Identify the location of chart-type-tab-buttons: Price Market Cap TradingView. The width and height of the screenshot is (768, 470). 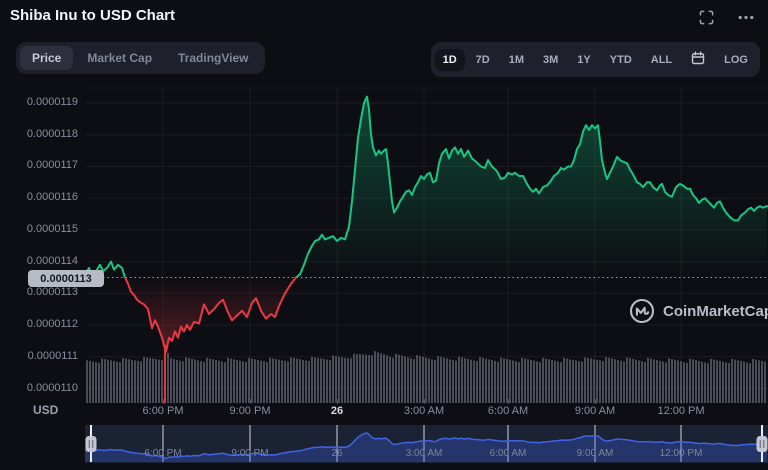
(140, 58).